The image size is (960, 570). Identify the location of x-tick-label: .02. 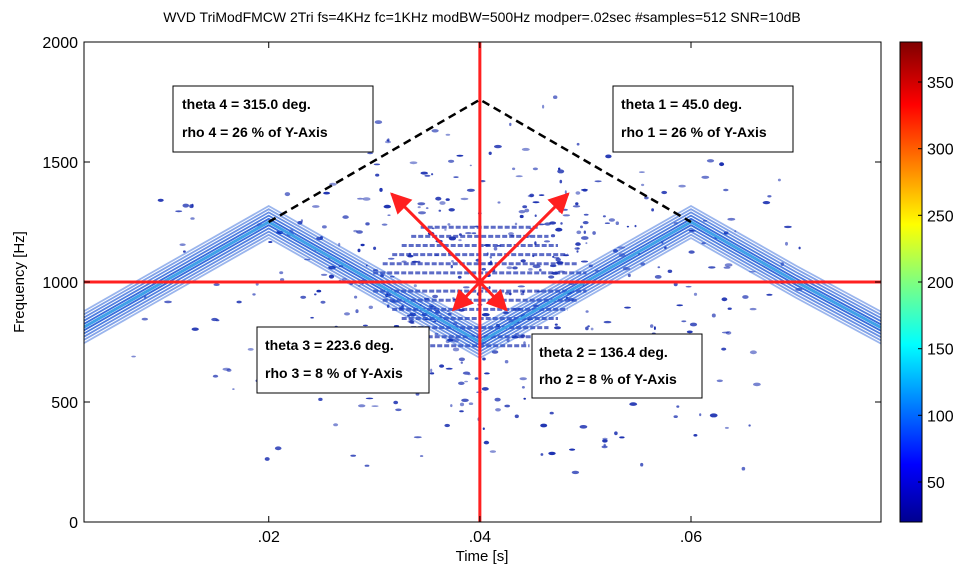
(269, 537).